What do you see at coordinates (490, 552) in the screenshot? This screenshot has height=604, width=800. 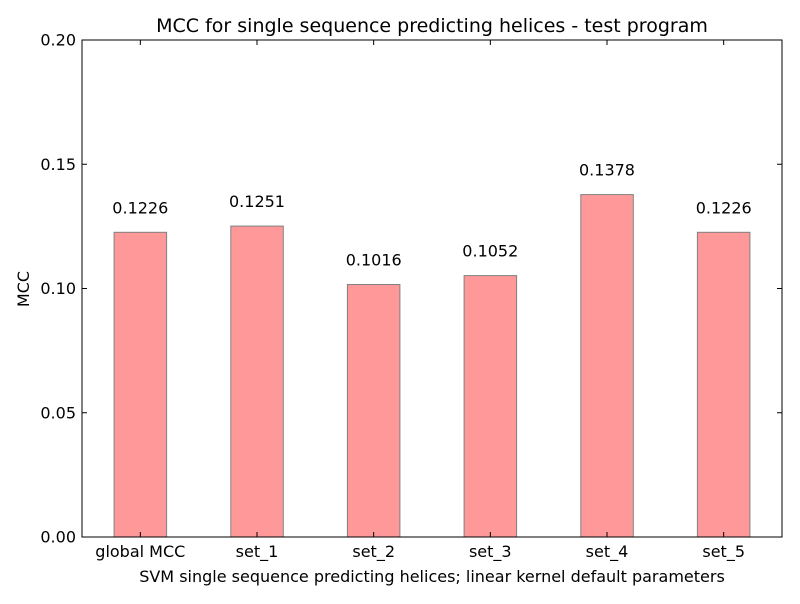 I see `x-tick-label-3: set_3` at bounding box center [490, 552].